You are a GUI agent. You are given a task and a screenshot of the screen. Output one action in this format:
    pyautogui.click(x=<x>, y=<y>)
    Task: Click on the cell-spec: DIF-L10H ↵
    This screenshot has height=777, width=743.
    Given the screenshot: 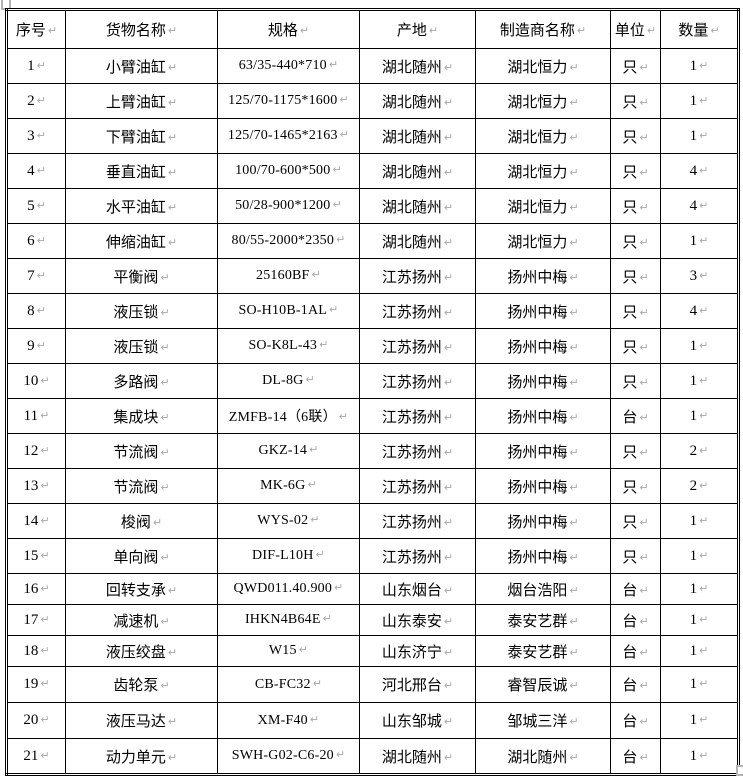 What is the action you would take?
    pyautogui.click(x=288, y=556)
    